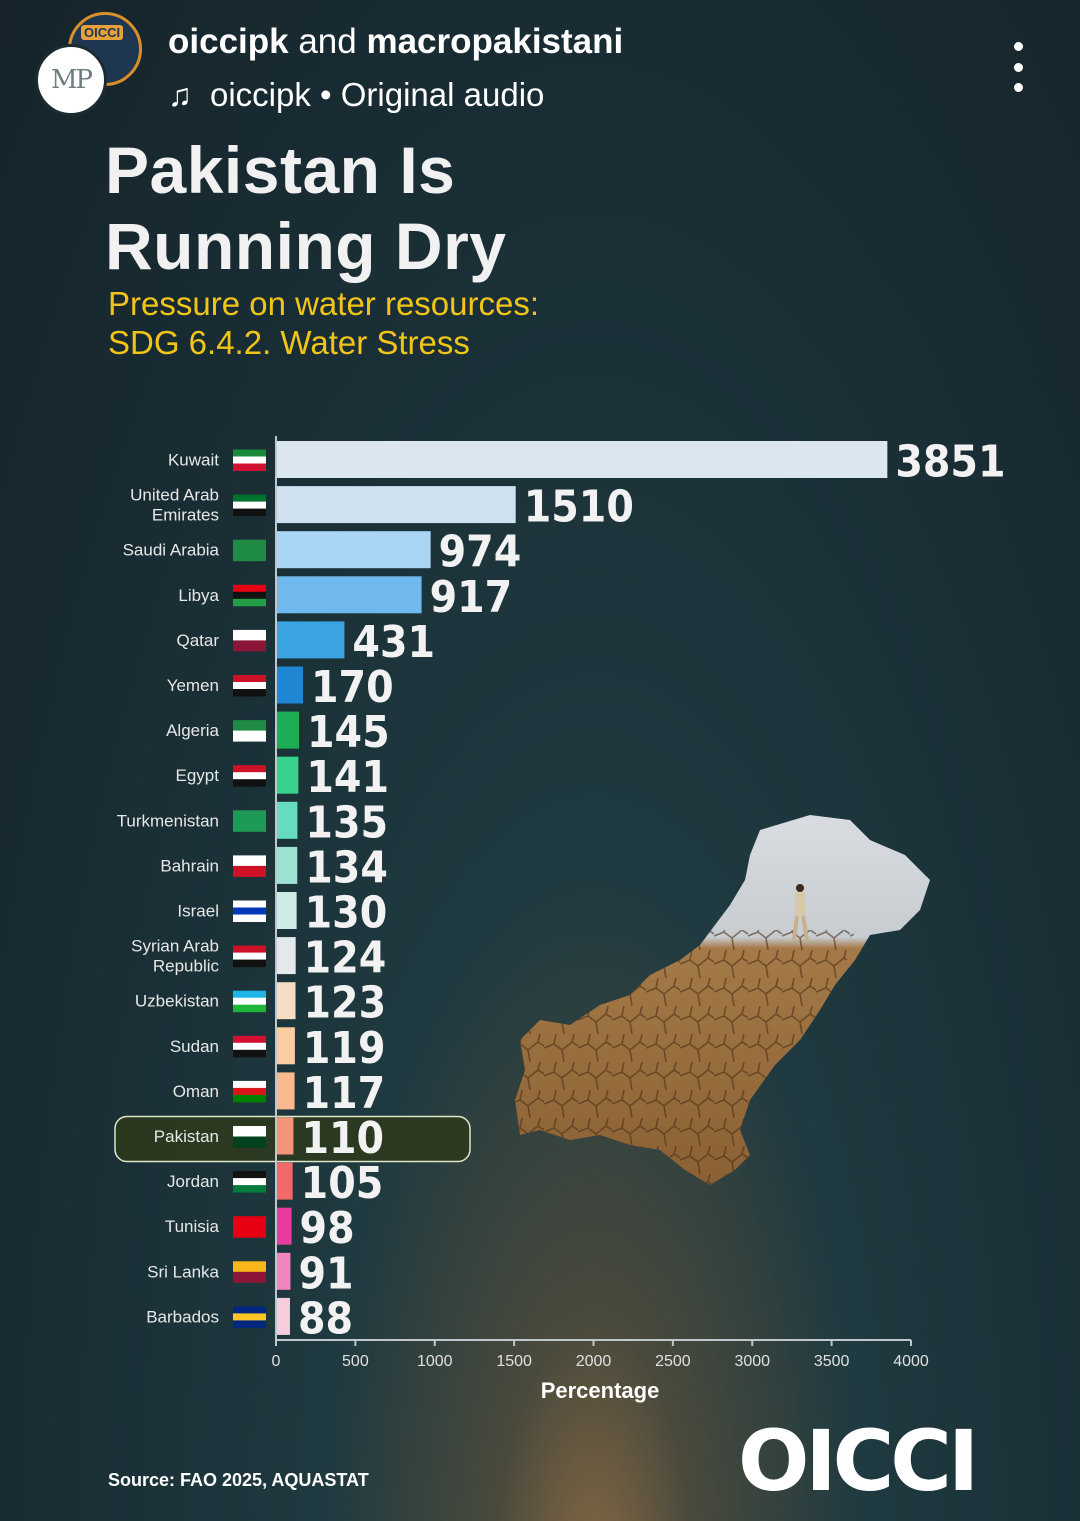 The width and height of the screenshot is (1080, 1521). Describe the element at coordinates (579, 507) in the screenshot. I see `value-label-united-arab-emirates: 1510` at that location.